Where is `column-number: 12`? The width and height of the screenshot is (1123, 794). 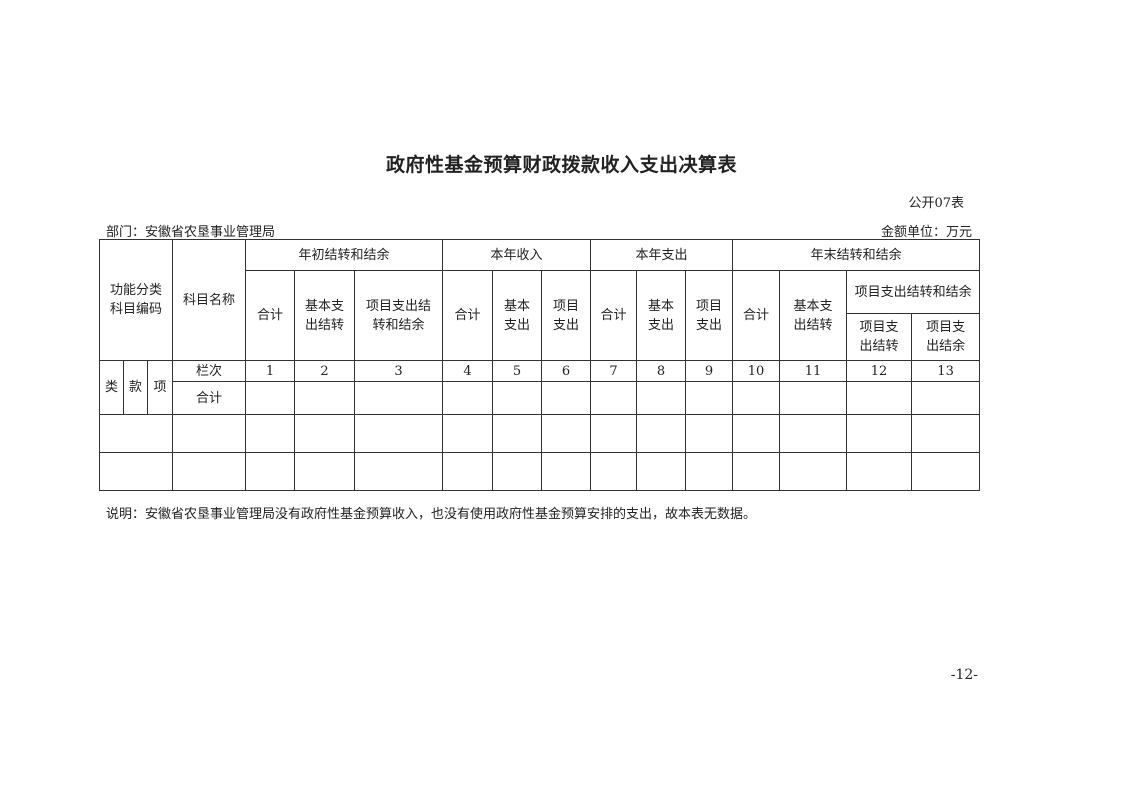 column-number: 12 is located at coordinates (879, 371).